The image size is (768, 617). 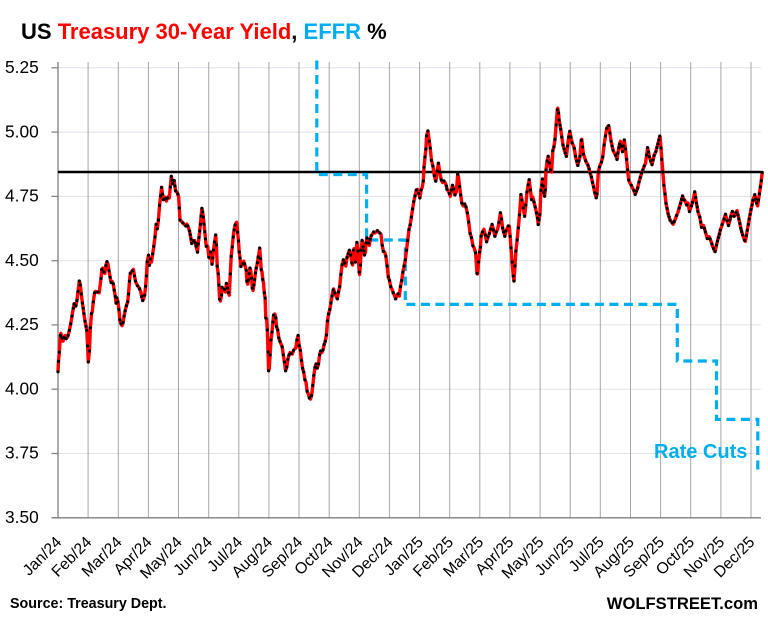 What do you see at coordinates (700, 452) in the screenshot?
I see `svg-text: Rate Cuts` at bounding box center [700, 452].